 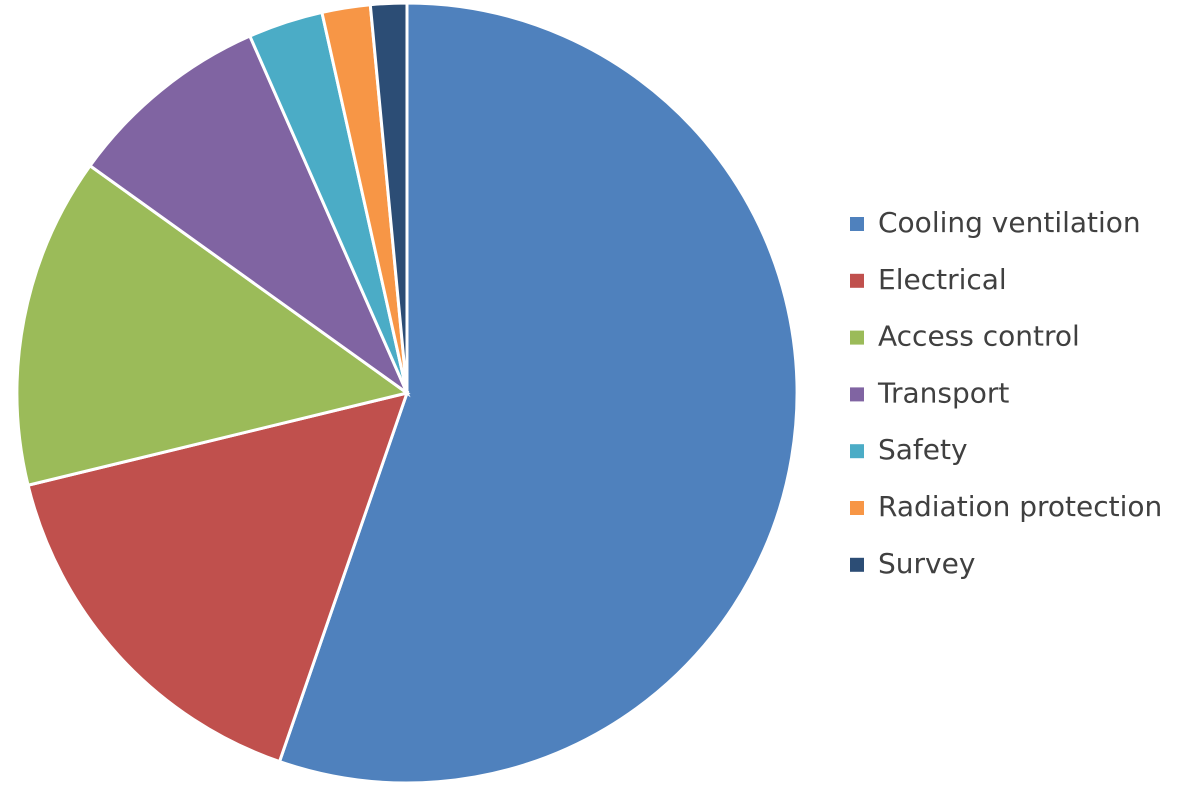 What do you see at coordinates (942, 279) in the screenshot?
I see `legend-label: Electrical` at bounding box center [942, 279].